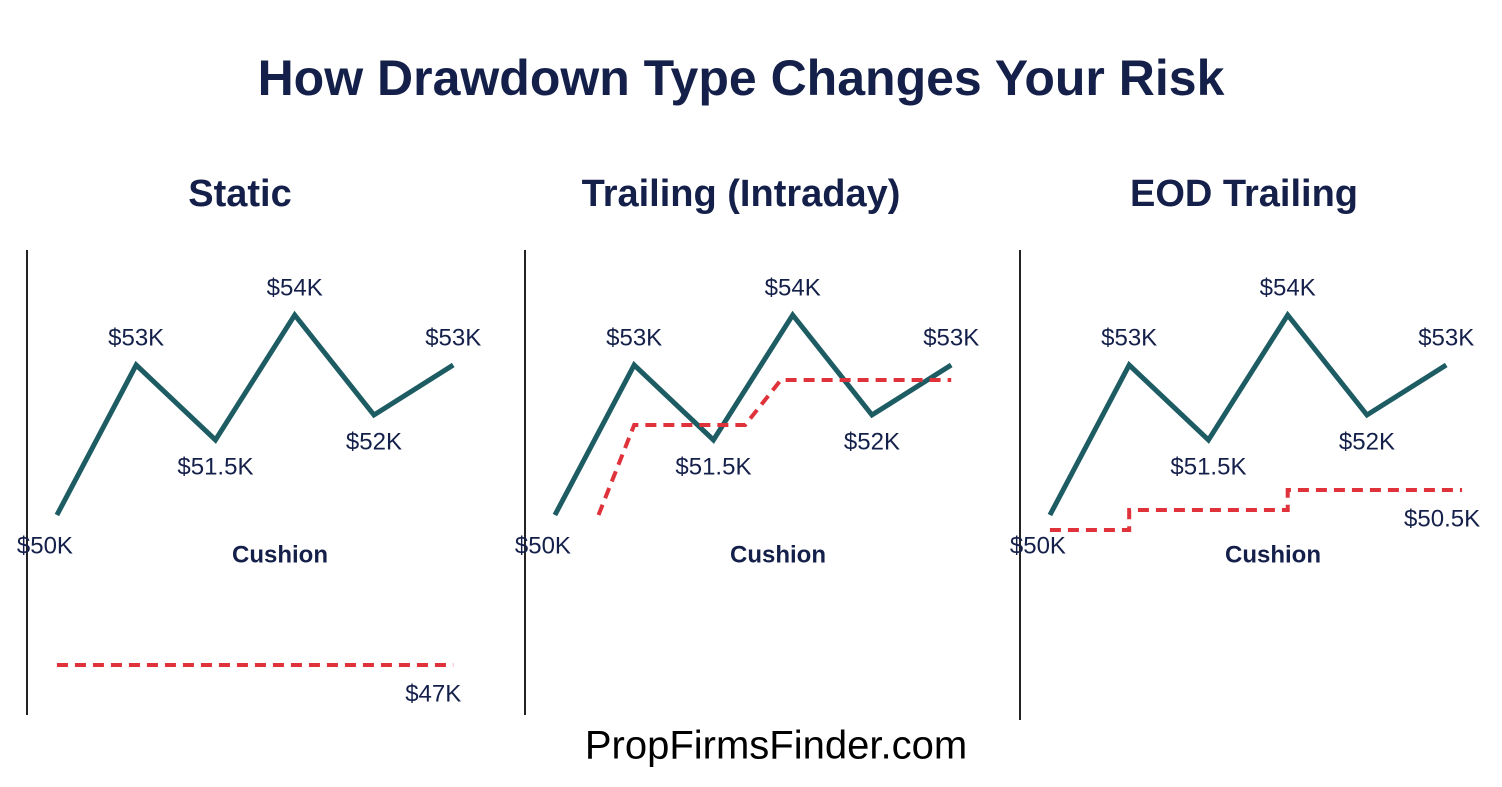 The image size is (1502, 787). Describe the element at coordinates (433, 693) in the screenshot. I see `value-label: $47K` at that location.